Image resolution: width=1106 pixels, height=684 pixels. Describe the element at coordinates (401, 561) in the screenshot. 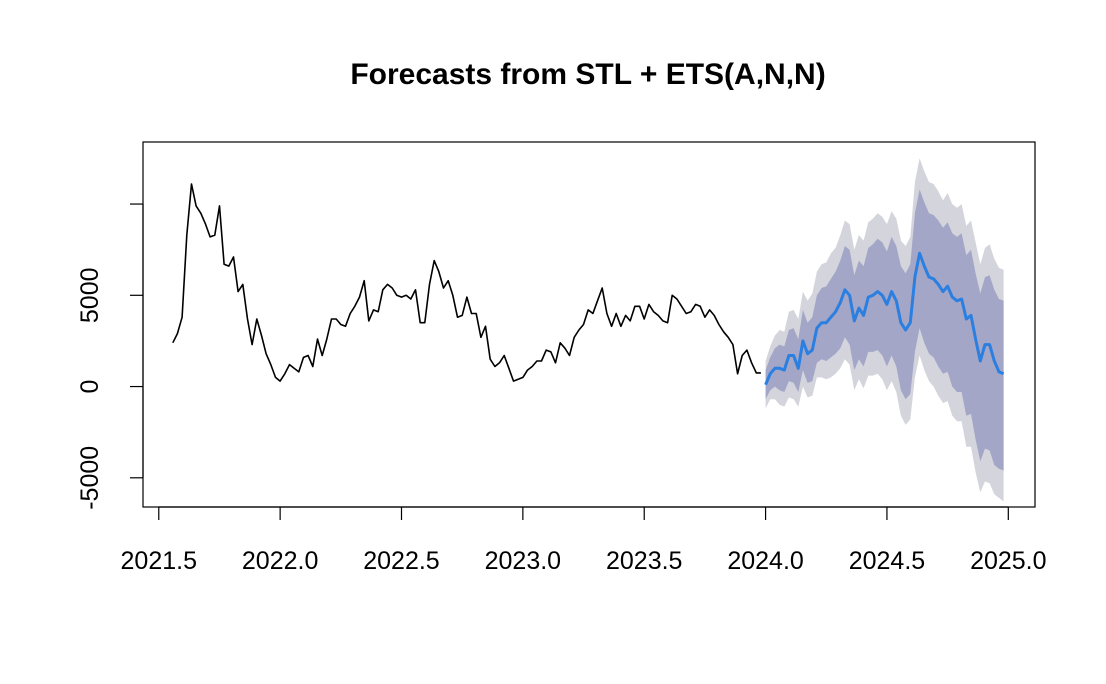

I see `x-tick-label: 2022.5` at that location.